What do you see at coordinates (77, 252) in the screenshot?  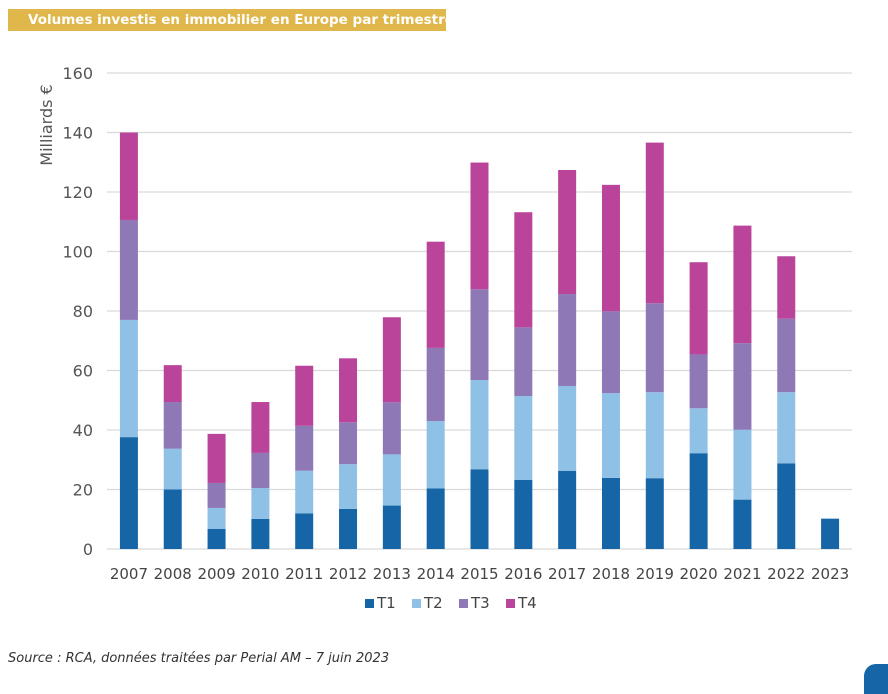 I see `y-tick-label: 100` at bounding box center [77, 252].